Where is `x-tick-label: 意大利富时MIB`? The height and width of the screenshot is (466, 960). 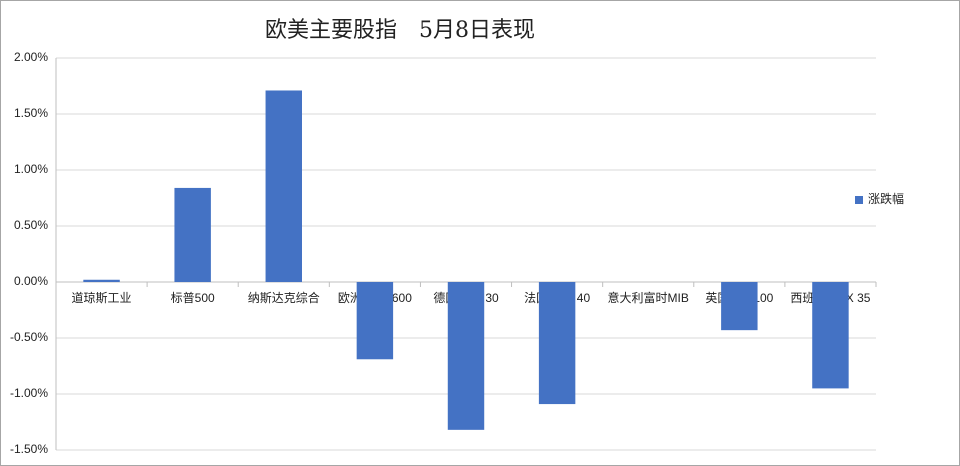 x-tick-label: 意大利富时MIB is located at coordinates (648, 297).